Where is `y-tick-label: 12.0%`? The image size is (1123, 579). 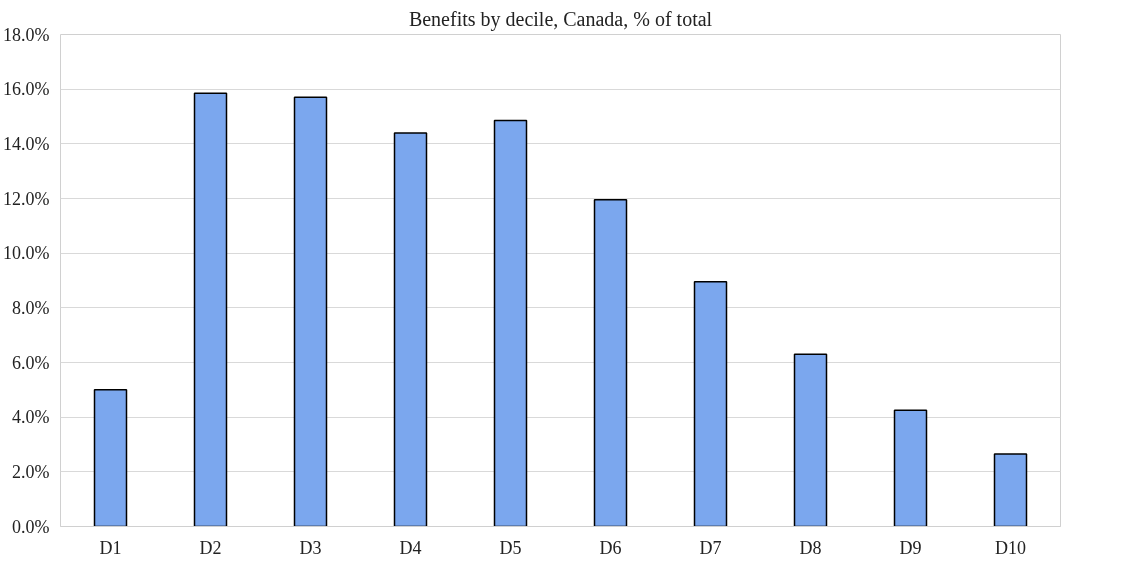 y-tick-label: 12.0% is located at coordinates (26, 198).